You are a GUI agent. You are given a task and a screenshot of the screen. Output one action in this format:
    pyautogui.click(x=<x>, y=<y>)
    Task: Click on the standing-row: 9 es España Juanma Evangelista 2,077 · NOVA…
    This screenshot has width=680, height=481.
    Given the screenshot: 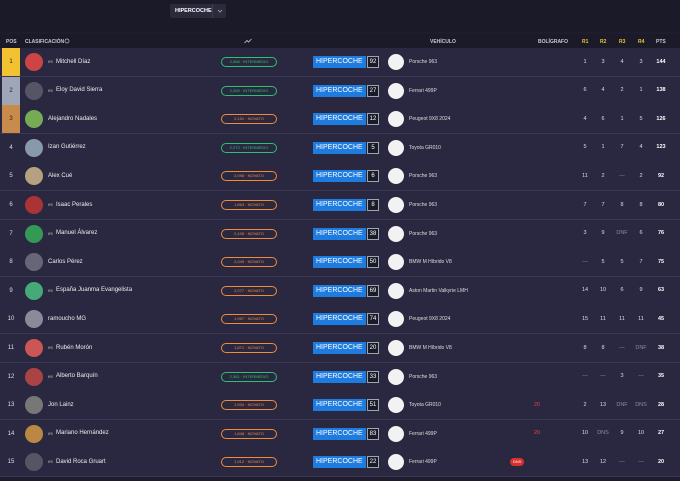 What is the action you would take?
    pyautogui.click(x=340, y=291)
    